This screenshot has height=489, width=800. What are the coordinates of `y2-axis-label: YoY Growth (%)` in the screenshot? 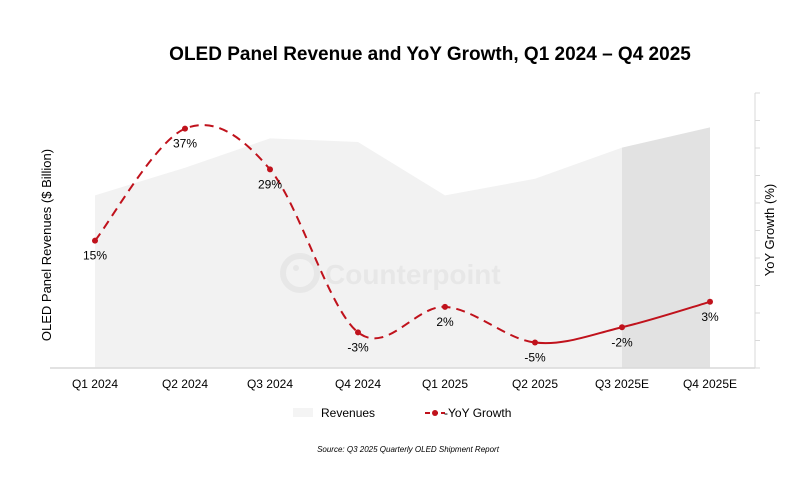 It's located at (769, 230).